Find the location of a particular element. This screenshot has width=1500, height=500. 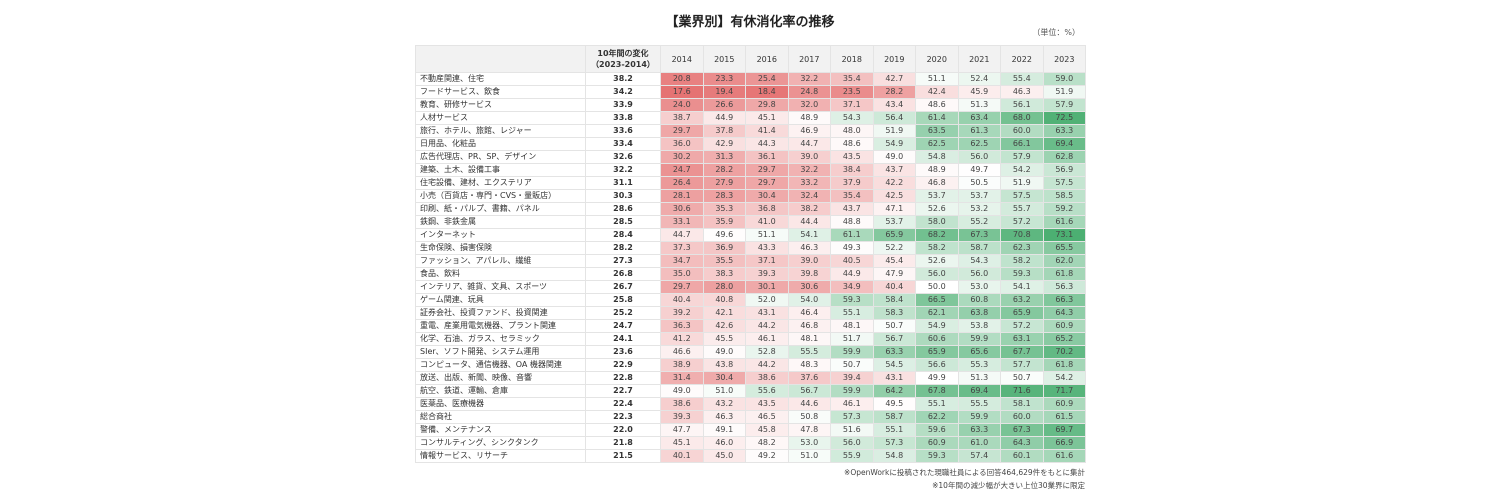

heat-cell: 48.0 is located at coordinates (852, 131).